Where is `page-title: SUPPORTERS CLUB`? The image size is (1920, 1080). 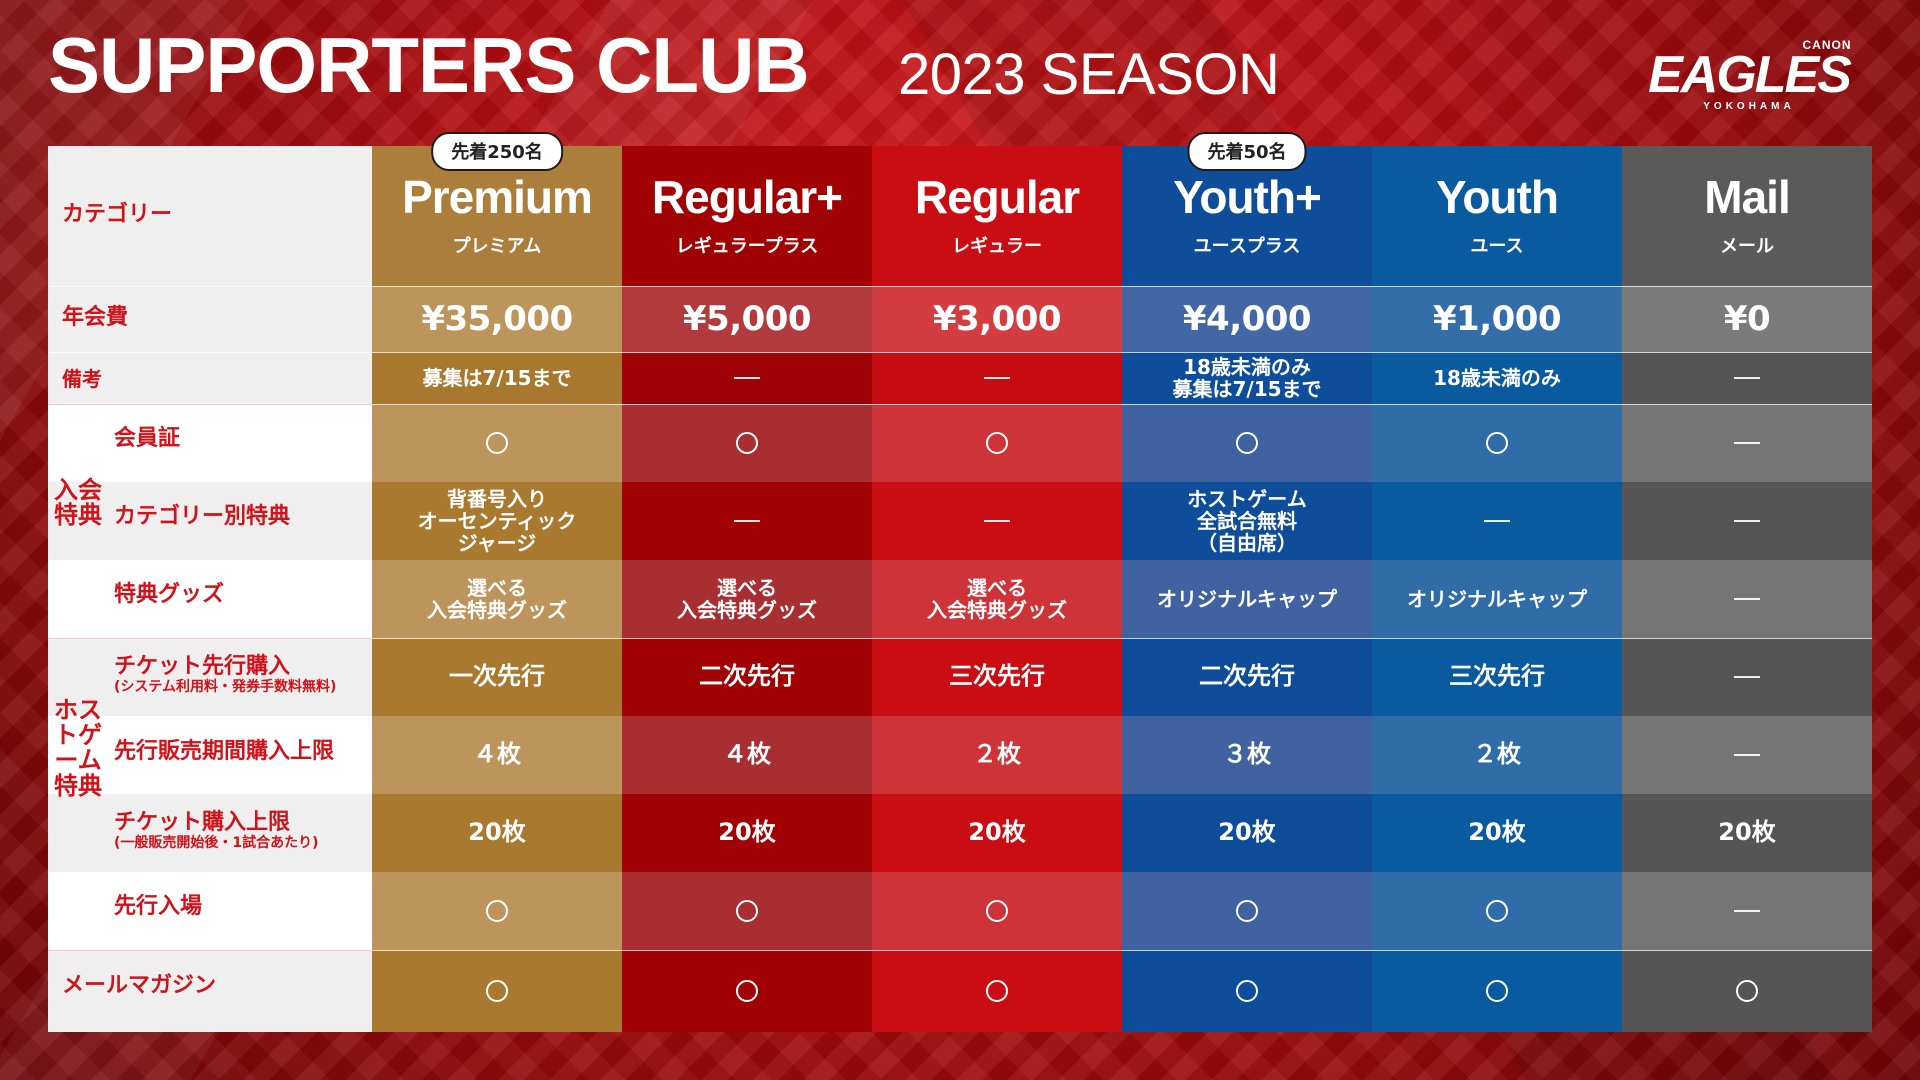
page-title: SUPPORTERS CLUB is located at coordinates (429, 65).